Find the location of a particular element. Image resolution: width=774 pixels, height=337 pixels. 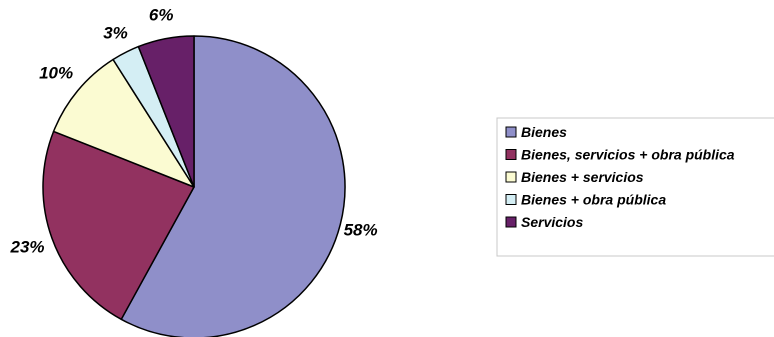

legend-box is located at coordinates (635, 187).